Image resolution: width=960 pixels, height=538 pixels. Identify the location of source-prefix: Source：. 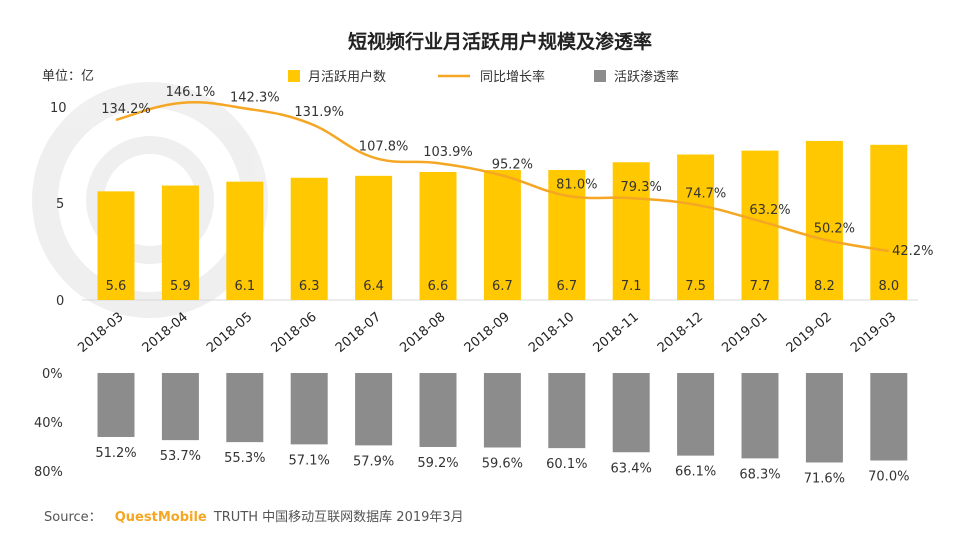
(73, 517).